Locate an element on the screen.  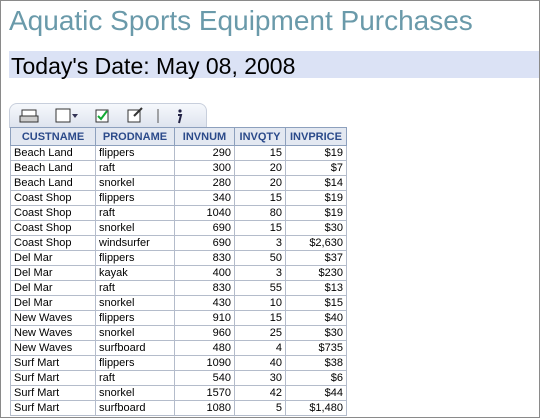
info-icon is located at coordinates (180, 116).